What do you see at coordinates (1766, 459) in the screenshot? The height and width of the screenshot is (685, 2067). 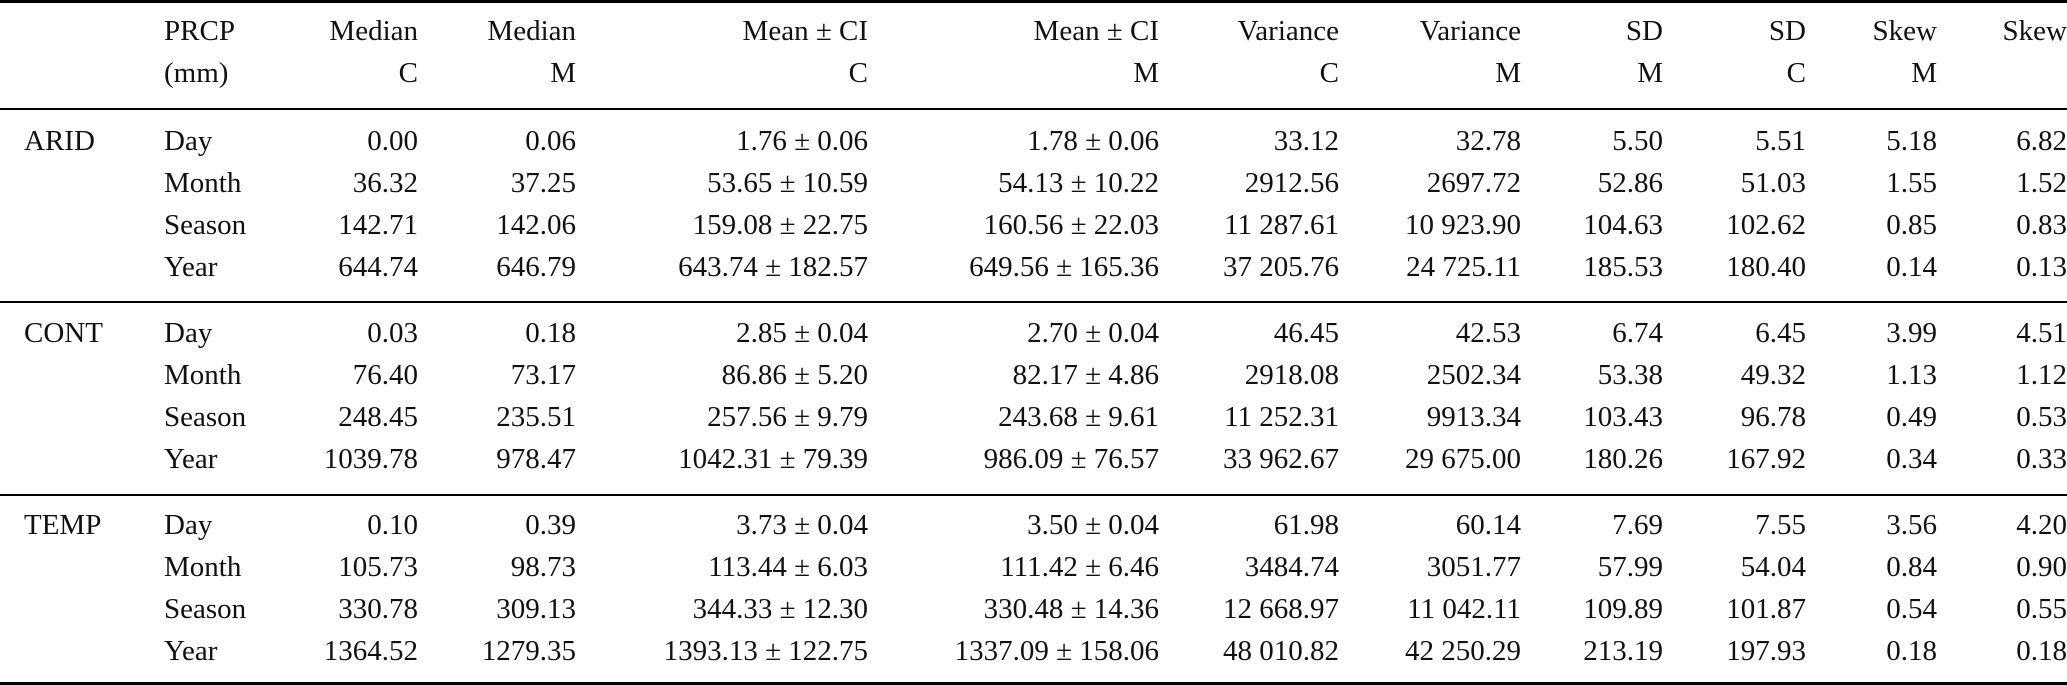 I see `value-cell: 167.92` at bounding box center [1766, 459].